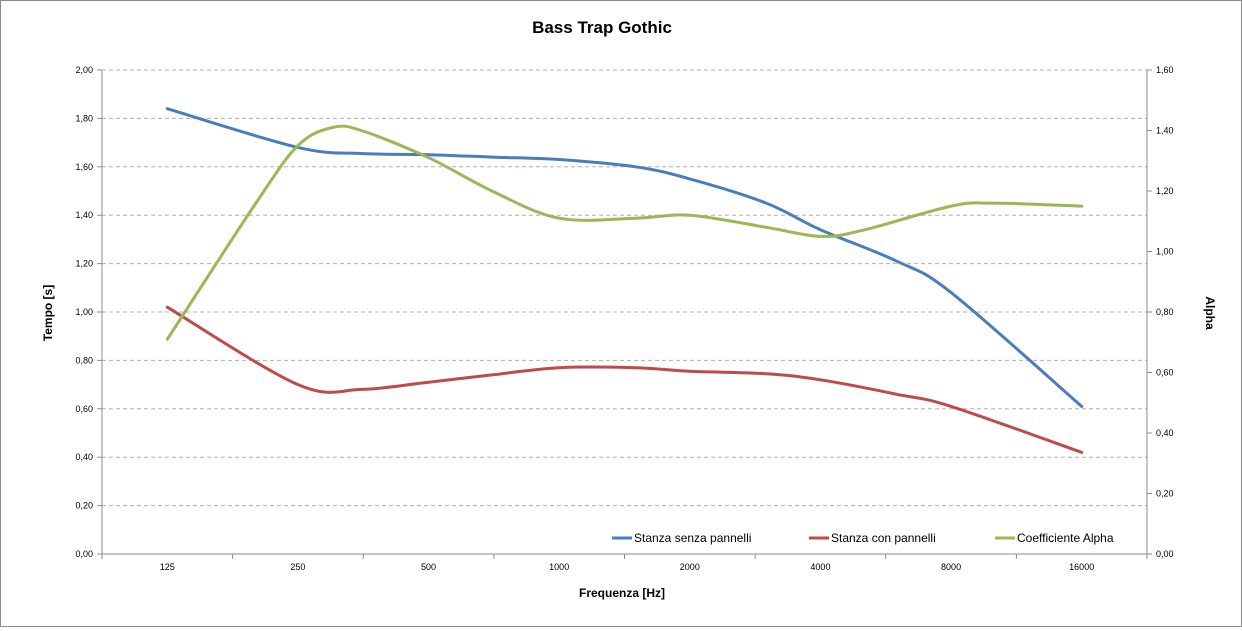  What do you see at coordinates (84, 70) in the screenshot?
I see `y-tick-label: 2,00` at bounding box center [84, 70].